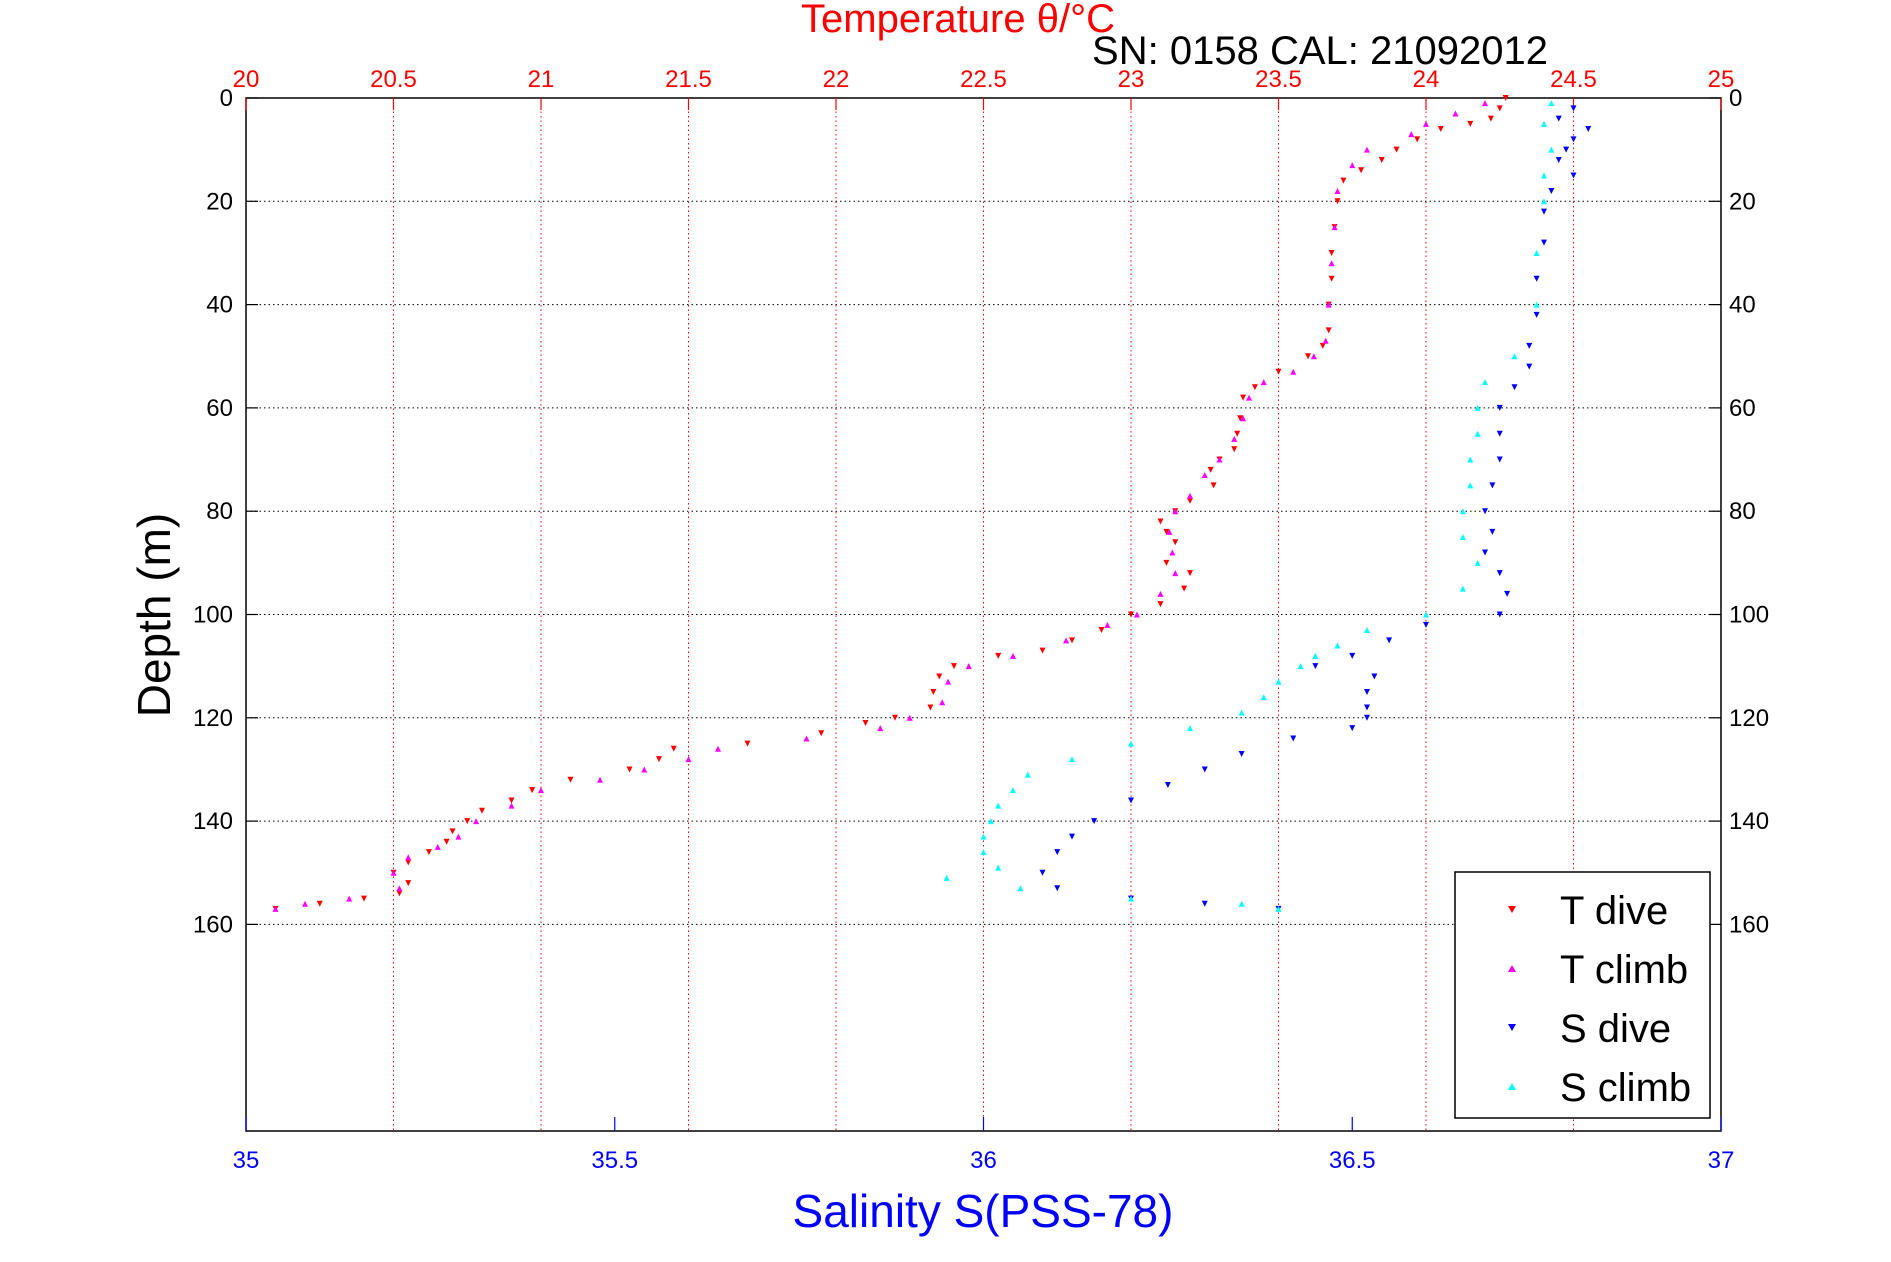 This screenshot has height=1262, width=1891. I want to click on temp-tick-label: 20, so click(246, 79).